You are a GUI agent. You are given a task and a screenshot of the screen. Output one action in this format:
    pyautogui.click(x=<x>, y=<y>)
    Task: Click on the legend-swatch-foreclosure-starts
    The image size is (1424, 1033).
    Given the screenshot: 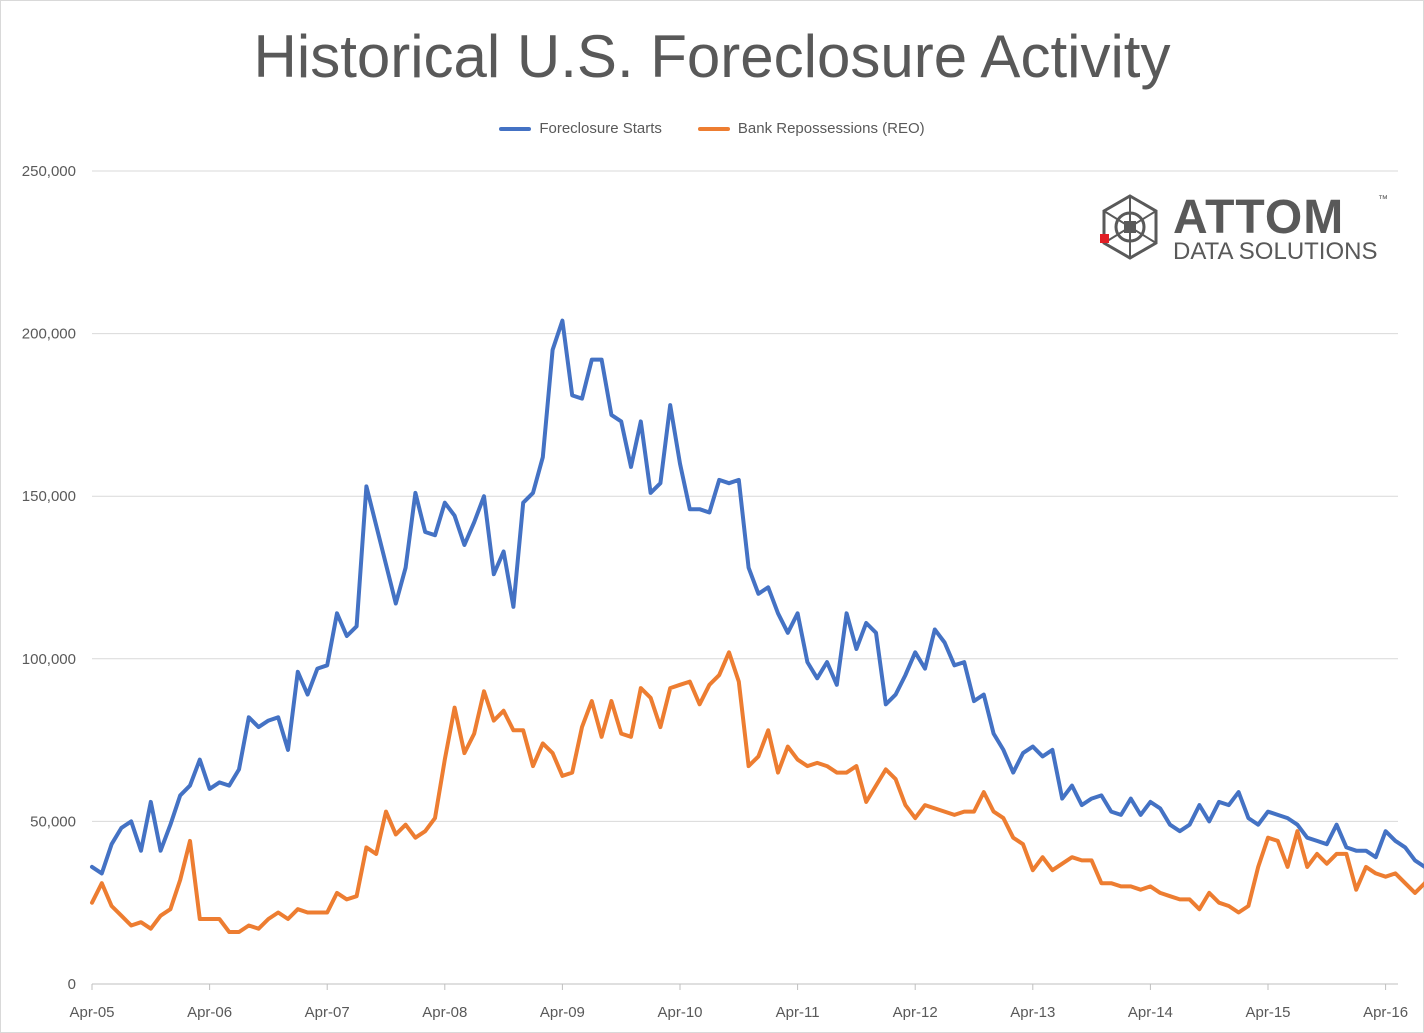 What is the action you would take?
    pyautogui.click(x=515, y=128)
    